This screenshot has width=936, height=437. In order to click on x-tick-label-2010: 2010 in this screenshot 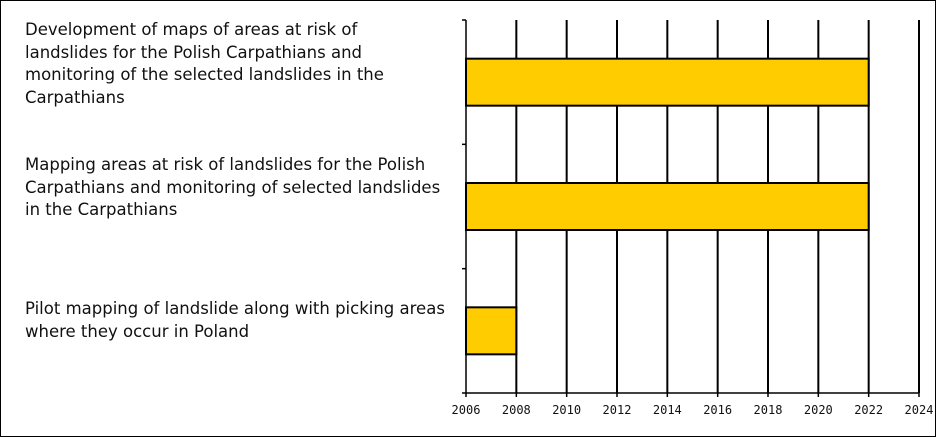, I will do `click(566, 410)`.